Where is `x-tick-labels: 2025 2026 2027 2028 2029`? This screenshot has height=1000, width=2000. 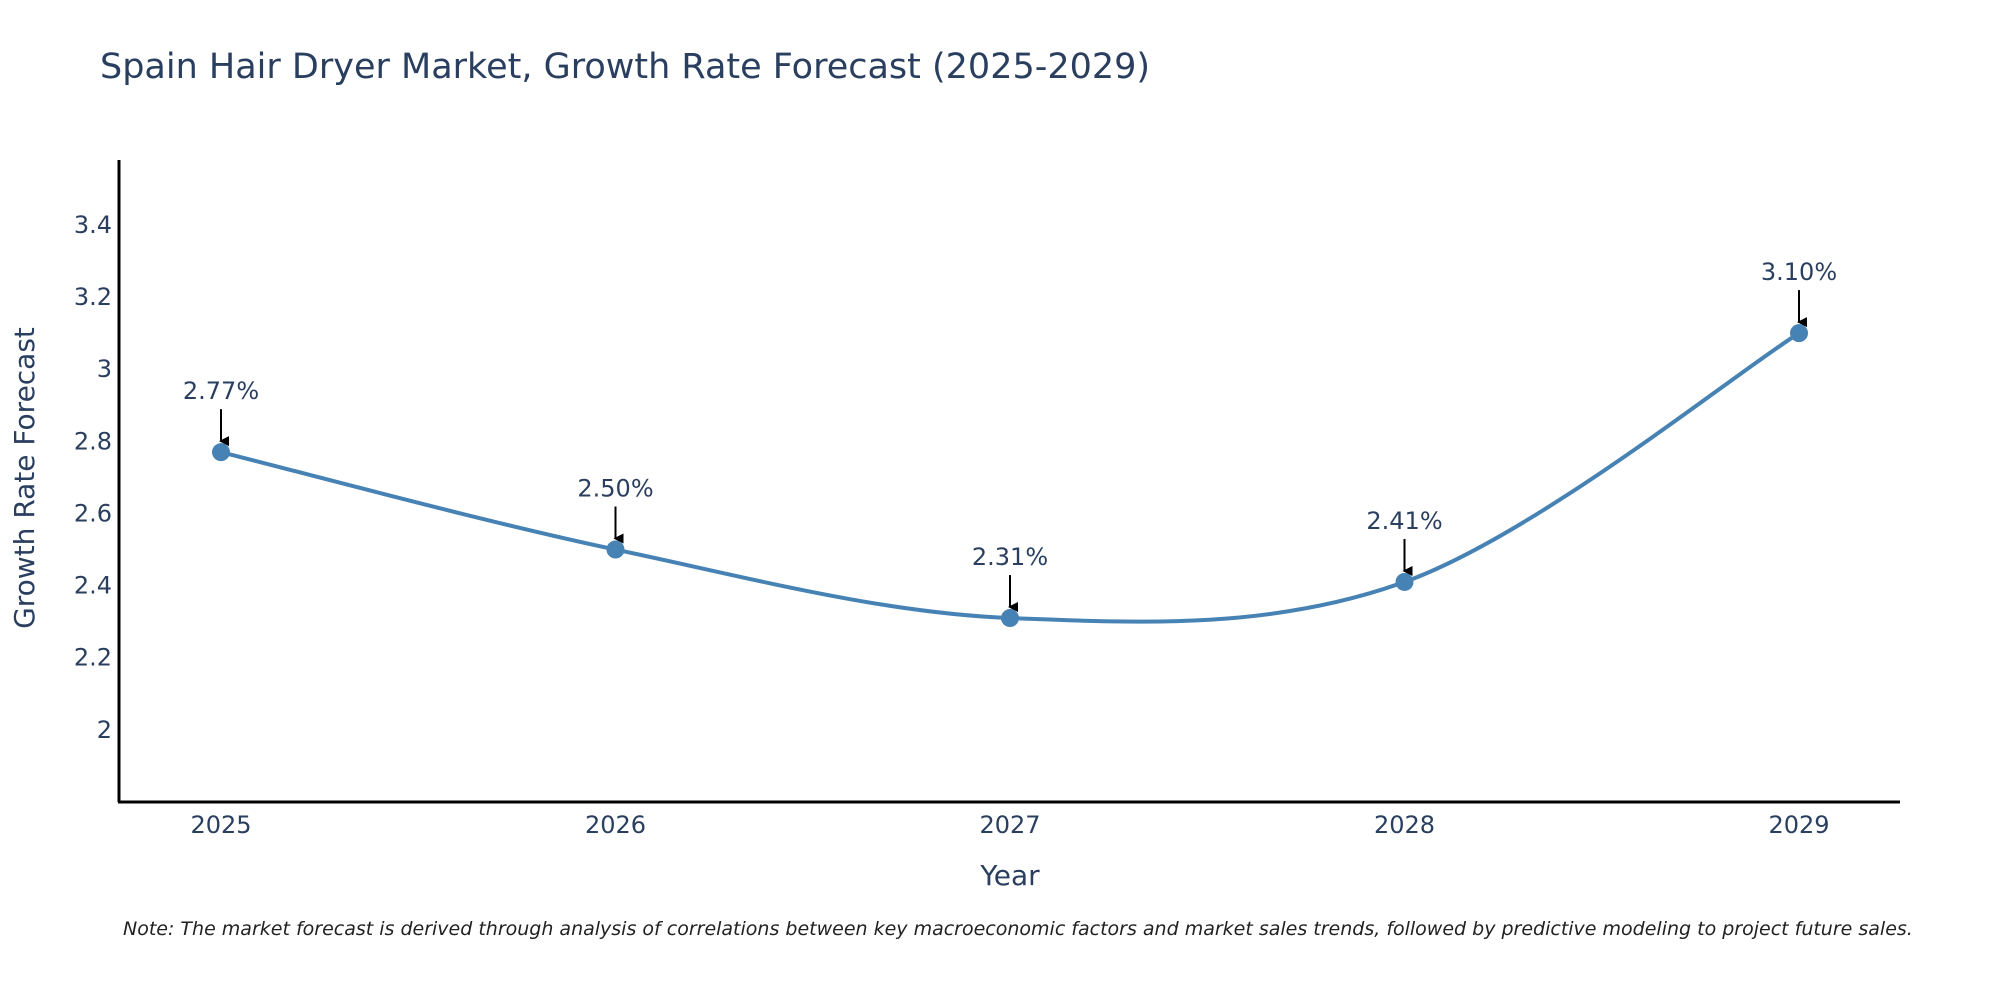
x-tick-labels: 2025 2026 2027 2028 2029 is located at coordinates (1009, 825).